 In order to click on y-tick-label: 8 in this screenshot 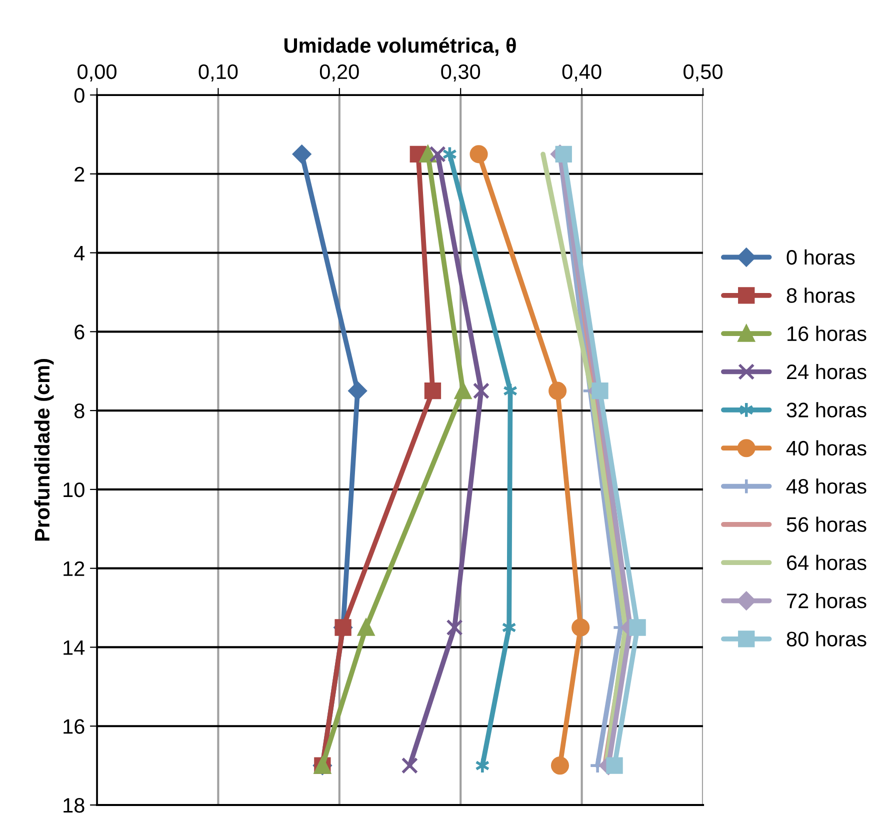, I will do `click(79, 411)`.